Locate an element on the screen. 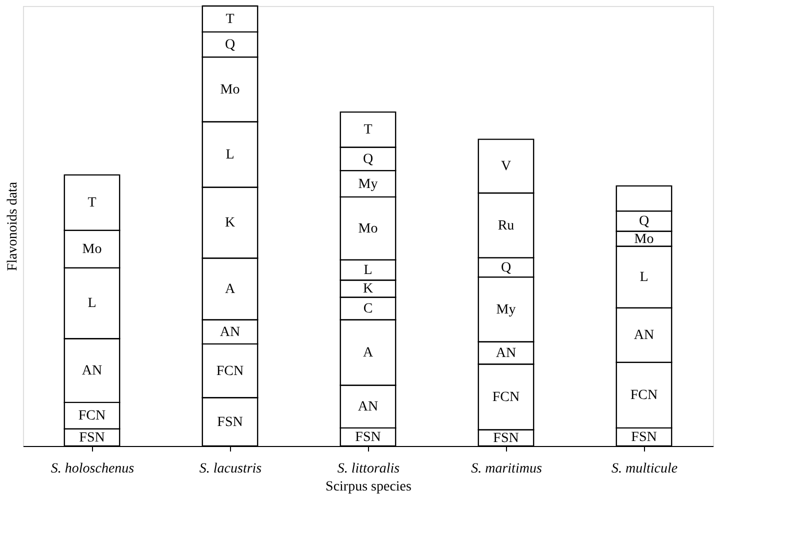  series-label: My is located at coordinates (368, 184).